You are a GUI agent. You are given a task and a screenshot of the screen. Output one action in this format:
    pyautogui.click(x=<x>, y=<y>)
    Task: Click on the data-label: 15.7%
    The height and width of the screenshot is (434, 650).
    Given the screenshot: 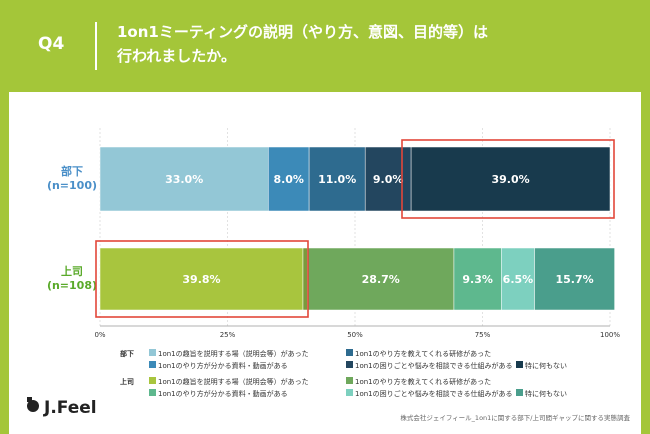 What is the action you would take?
    pyautogui.click(x=574, y=279)
    